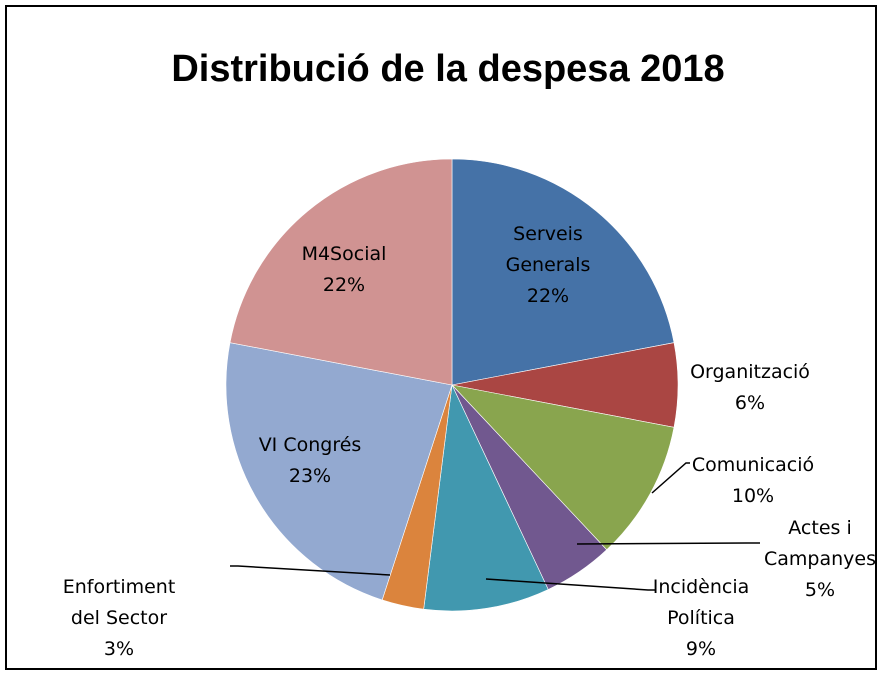 The image size is (885, 677). I want to click on pie-slice-serveis-generals, so click(563, 272).